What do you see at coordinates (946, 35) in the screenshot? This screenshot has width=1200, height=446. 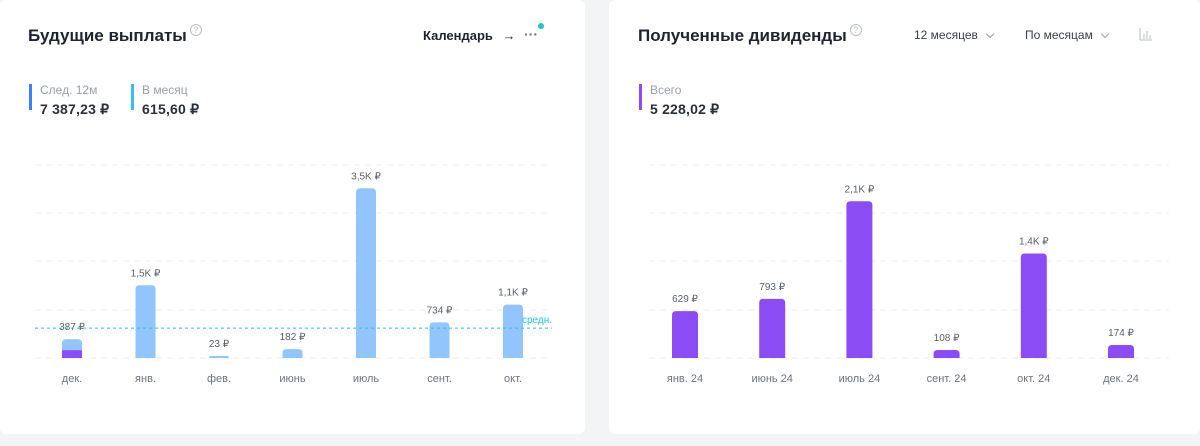 I see `period-select-value: 12 месяцев` at bounding box center [946, 35].